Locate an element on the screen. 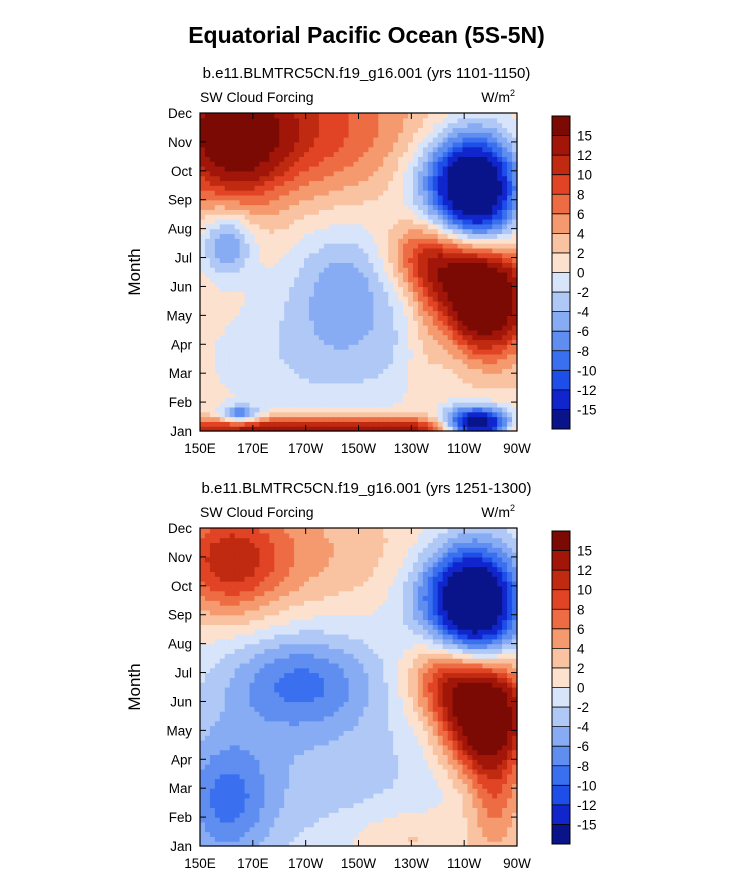 The width and height of the screenshot is (733, 890). x-tick-label: 150W is located at coordinates (359, 448).